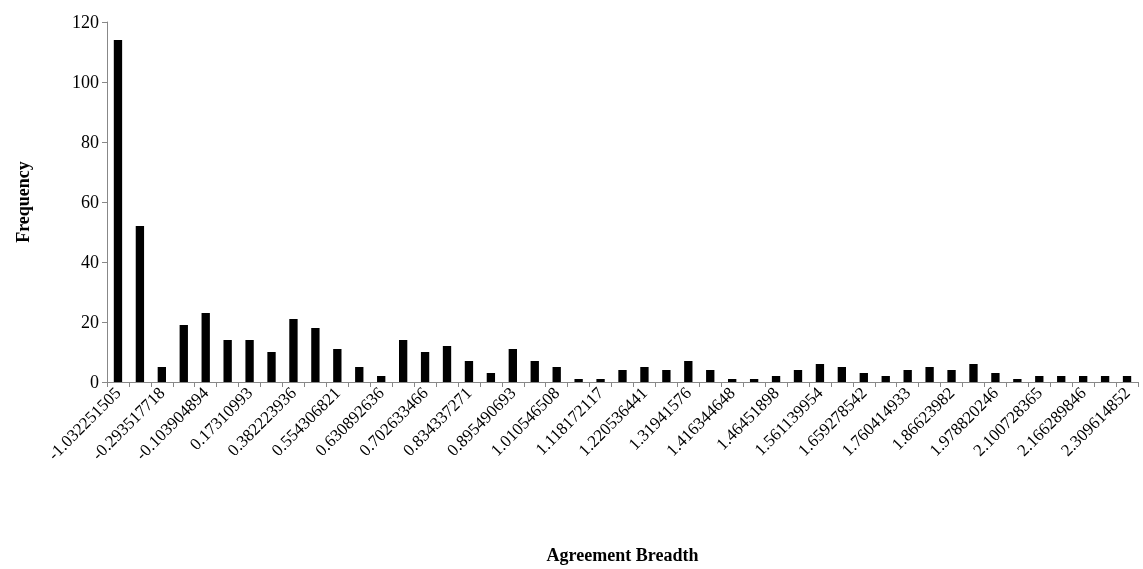 This screenshot has width=1143, height=569. What do you see at coordinates (622, 555) in the screenshot?
I see `x-axis-title: Agreement Breadth` at bounding box center [622, 555].